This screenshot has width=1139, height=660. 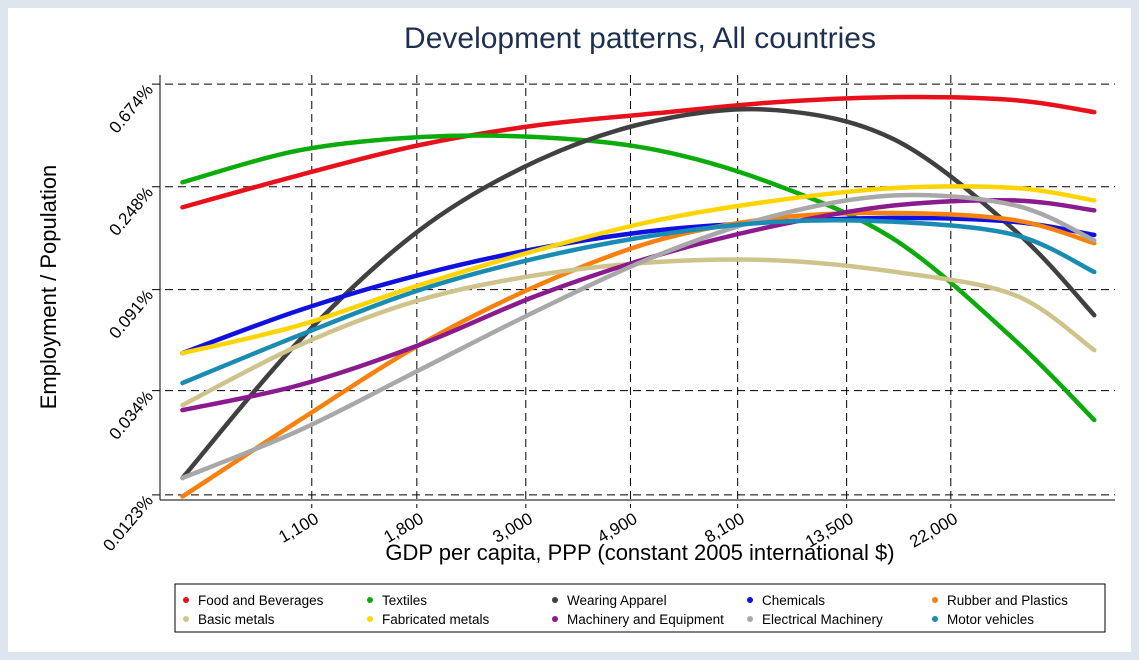 What do you see at coordinates (638, 152) in the screenshot?
I see `line-series` at bounding box center [638, 152].